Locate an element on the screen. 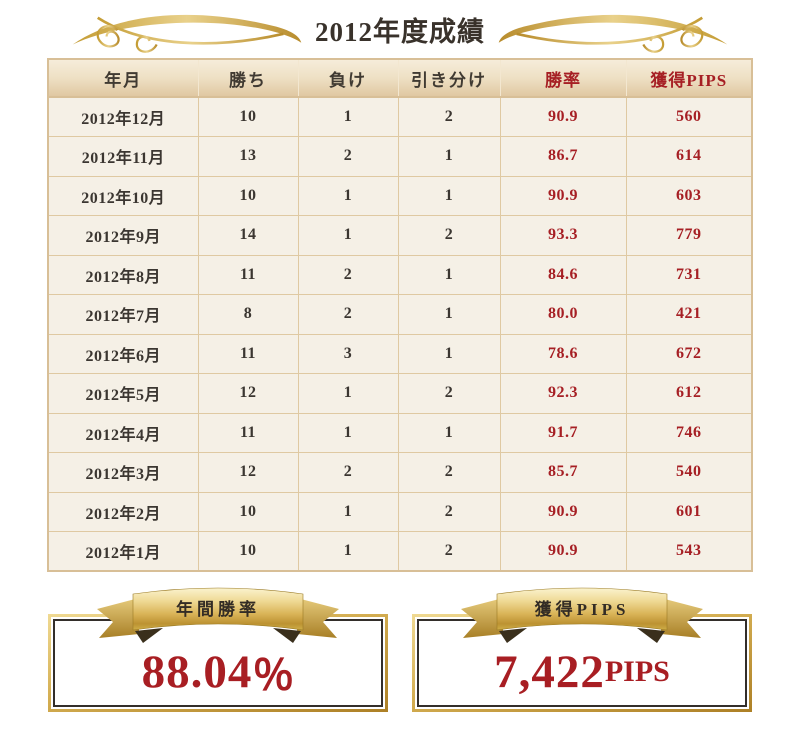  total-pips-unit: PIPS is located at coordinates (637, 671).